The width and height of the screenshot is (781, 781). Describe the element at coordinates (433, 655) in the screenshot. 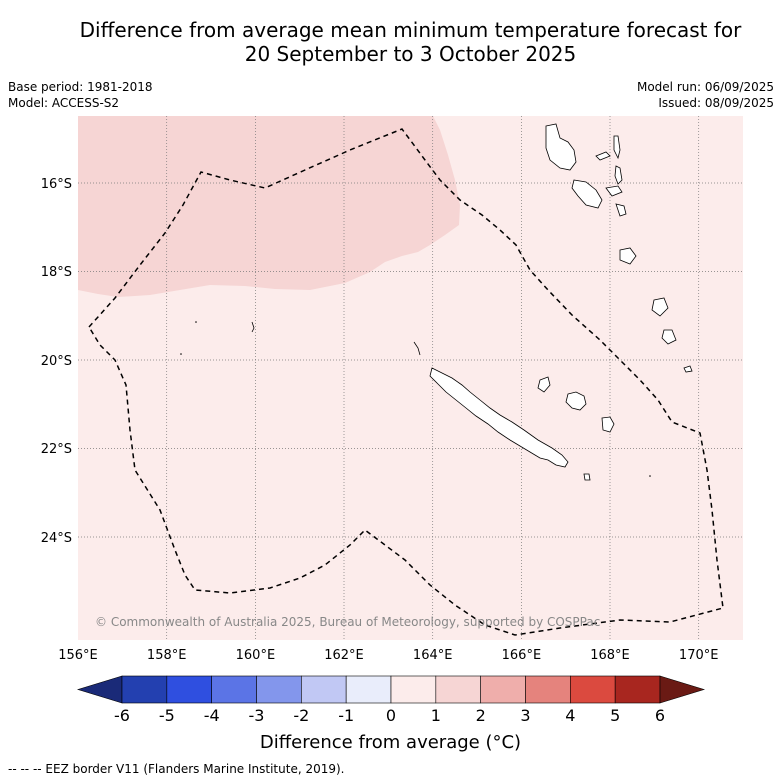

I see `lon-label: 164°E` at that location.